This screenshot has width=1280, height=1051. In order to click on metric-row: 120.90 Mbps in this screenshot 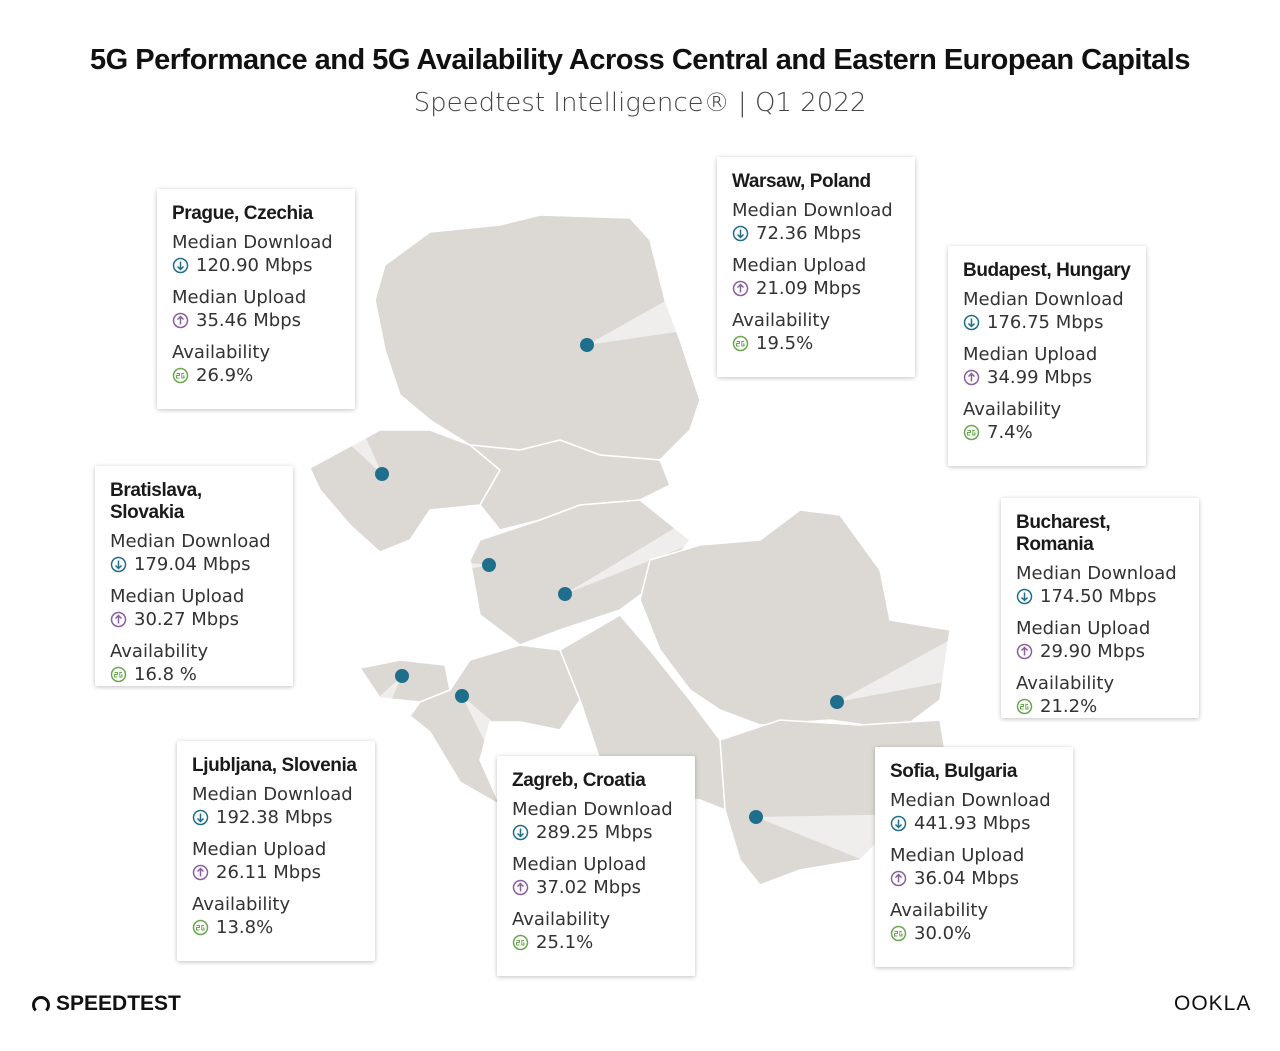, I will do `click(256, 265)`.